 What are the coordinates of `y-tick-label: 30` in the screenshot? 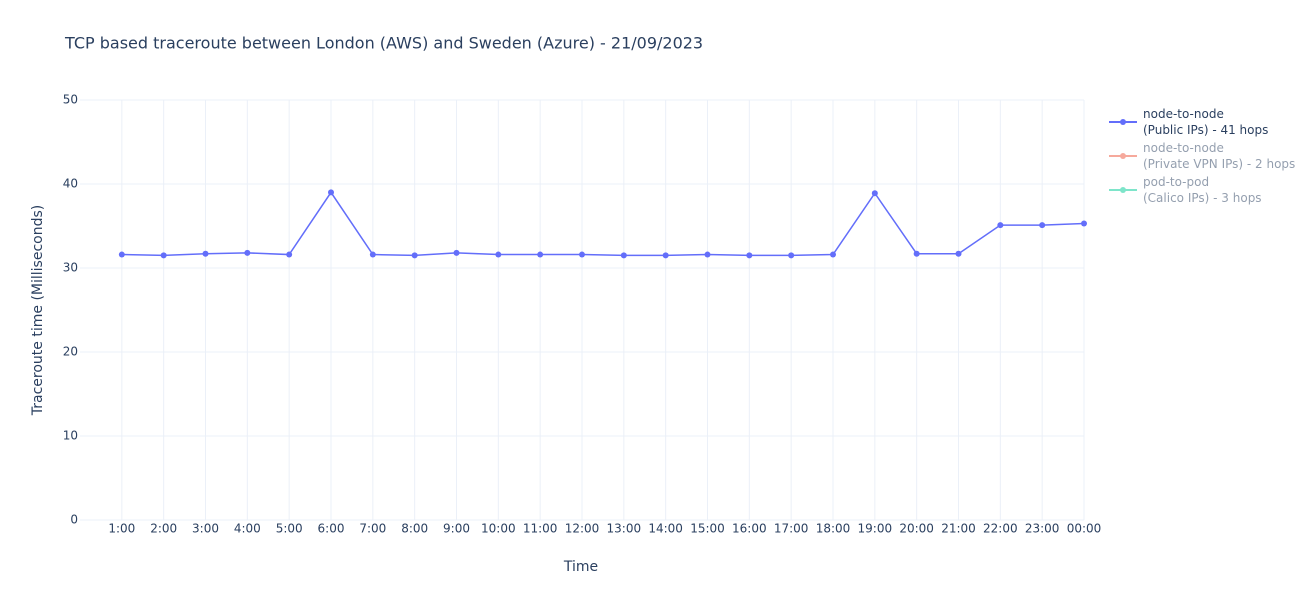 It's located at (70, 268).